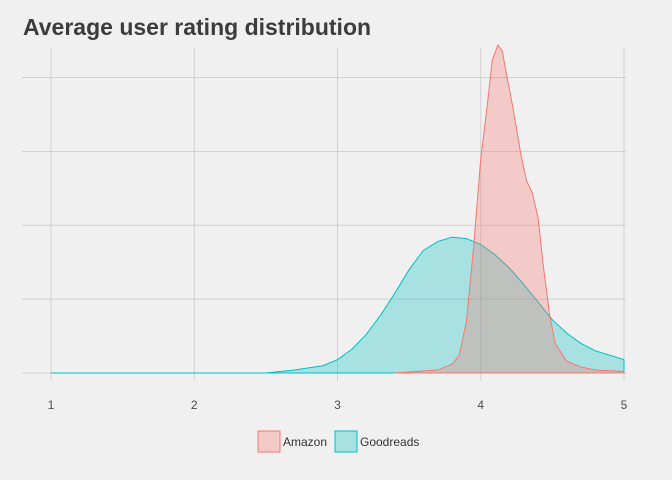  I want to click on legend-label-goodreads: Goodreads, so click(389, 442).